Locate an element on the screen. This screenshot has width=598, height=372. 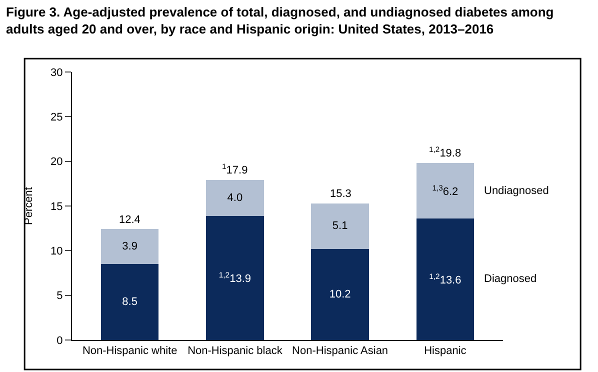
x-tick-label: Hispanic is located at coordinates (445, 351).